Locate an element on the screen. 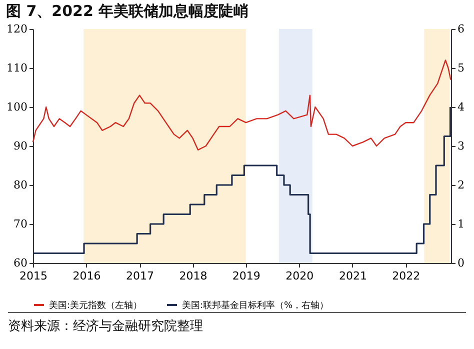 The image size is (474, 349). y2-tick-label: 3 is located at coordinates (461, 146).